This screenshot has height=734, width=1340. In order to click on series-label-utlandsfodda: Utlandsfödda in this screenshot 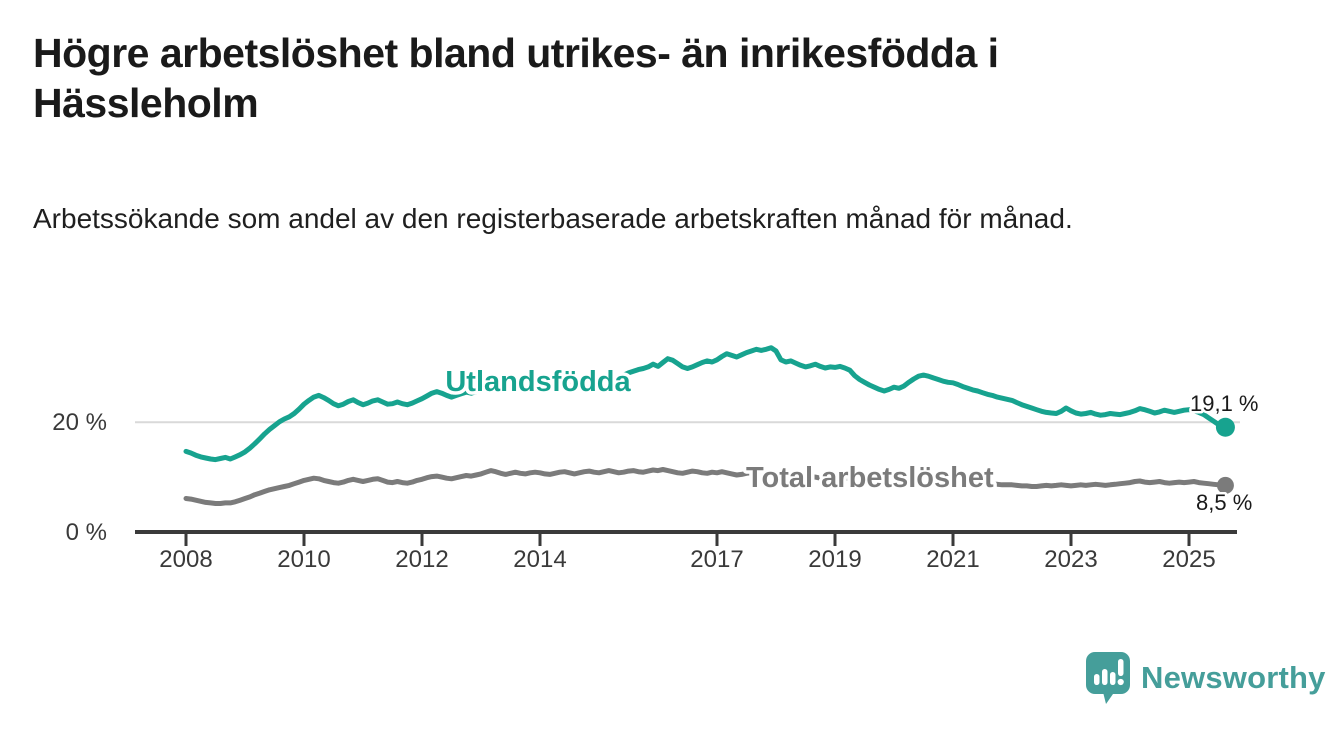, I will do `click(538, 382)`.